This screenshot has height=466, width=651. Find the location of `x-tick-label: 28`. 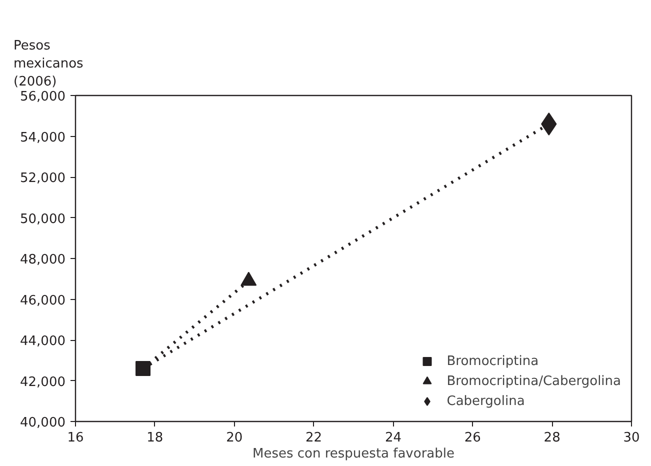

x-tick-label: 28 is located at coordinates (552, 438).